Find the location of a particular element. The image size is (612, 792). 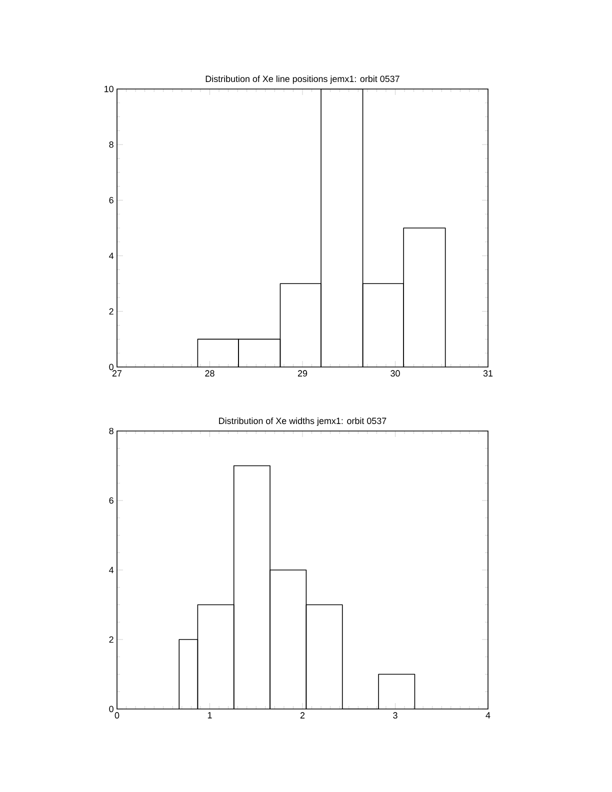

x-tick-label: 3 is located at coordinates (395, 715).